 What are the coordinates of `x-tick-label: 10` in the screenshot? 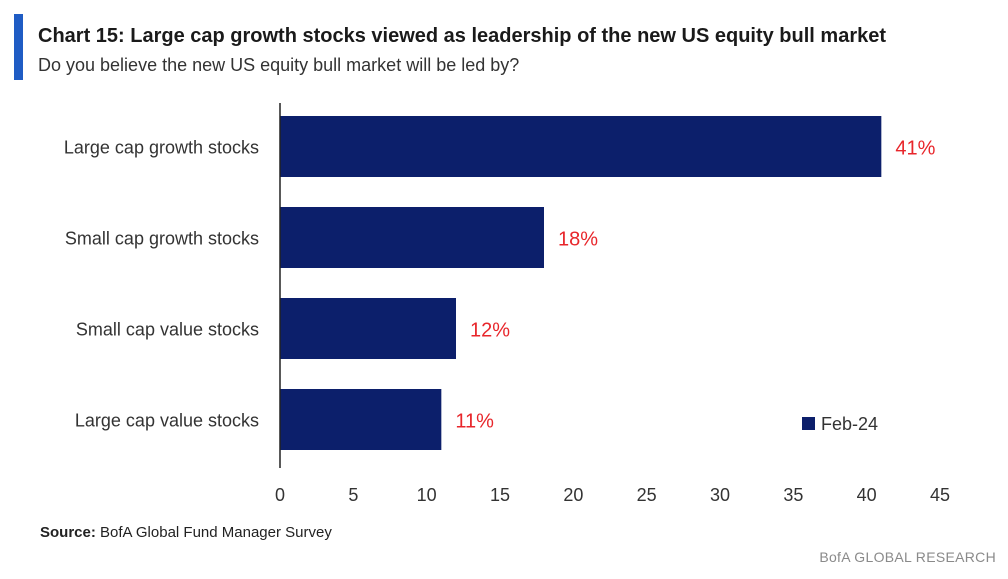 It's located at (427, 495).